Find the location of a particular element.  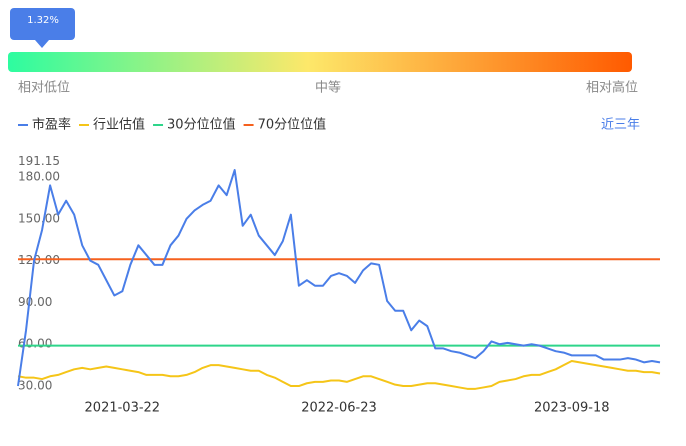

x-tick-label: 2023-09-18 is located at coordinates (572, 408).